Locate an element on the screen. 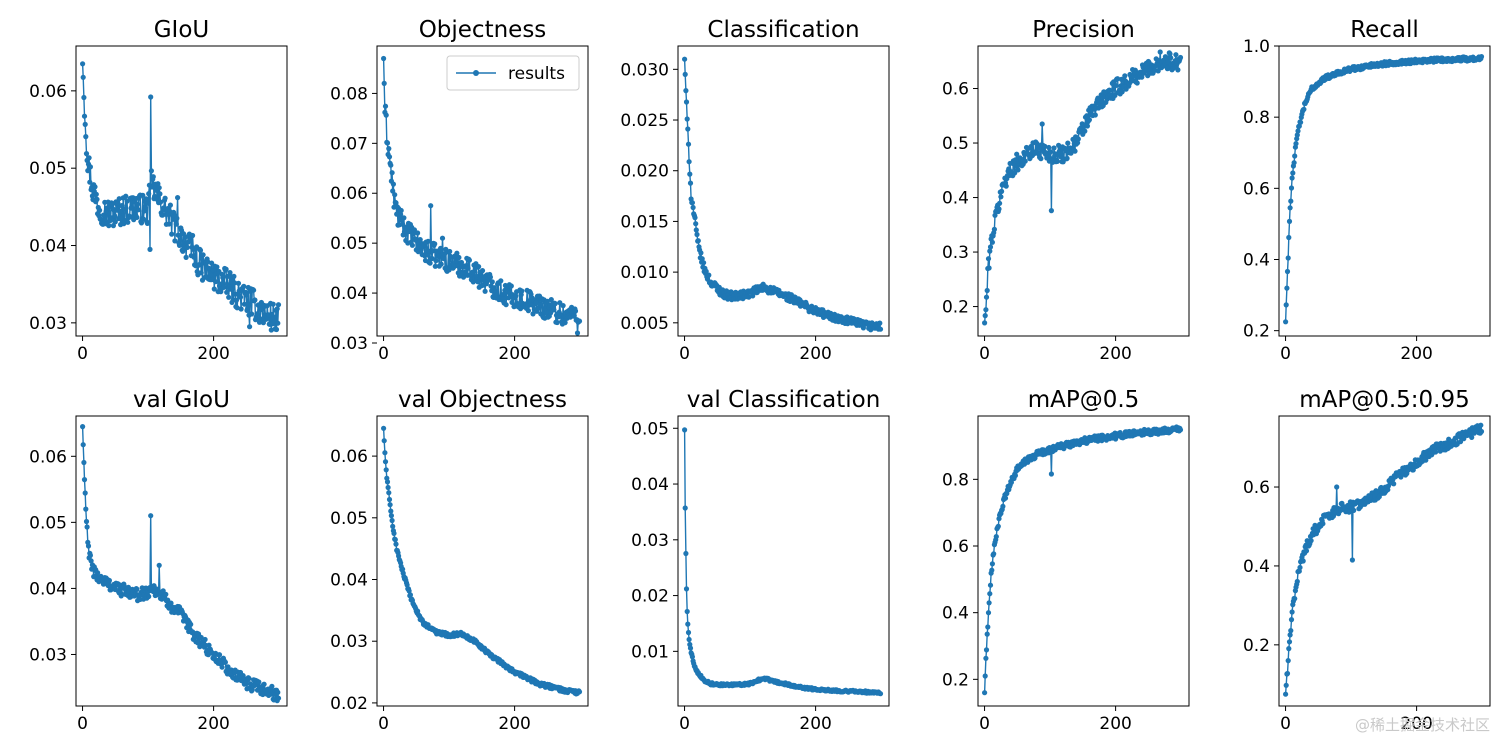 The width and height of the screenshot is (1512, 756). subplot-map-0-5-0-95: mAP@0.5:0.95 0 200 0.2 0.4 0.6 is located at coordinates (1367, 560).